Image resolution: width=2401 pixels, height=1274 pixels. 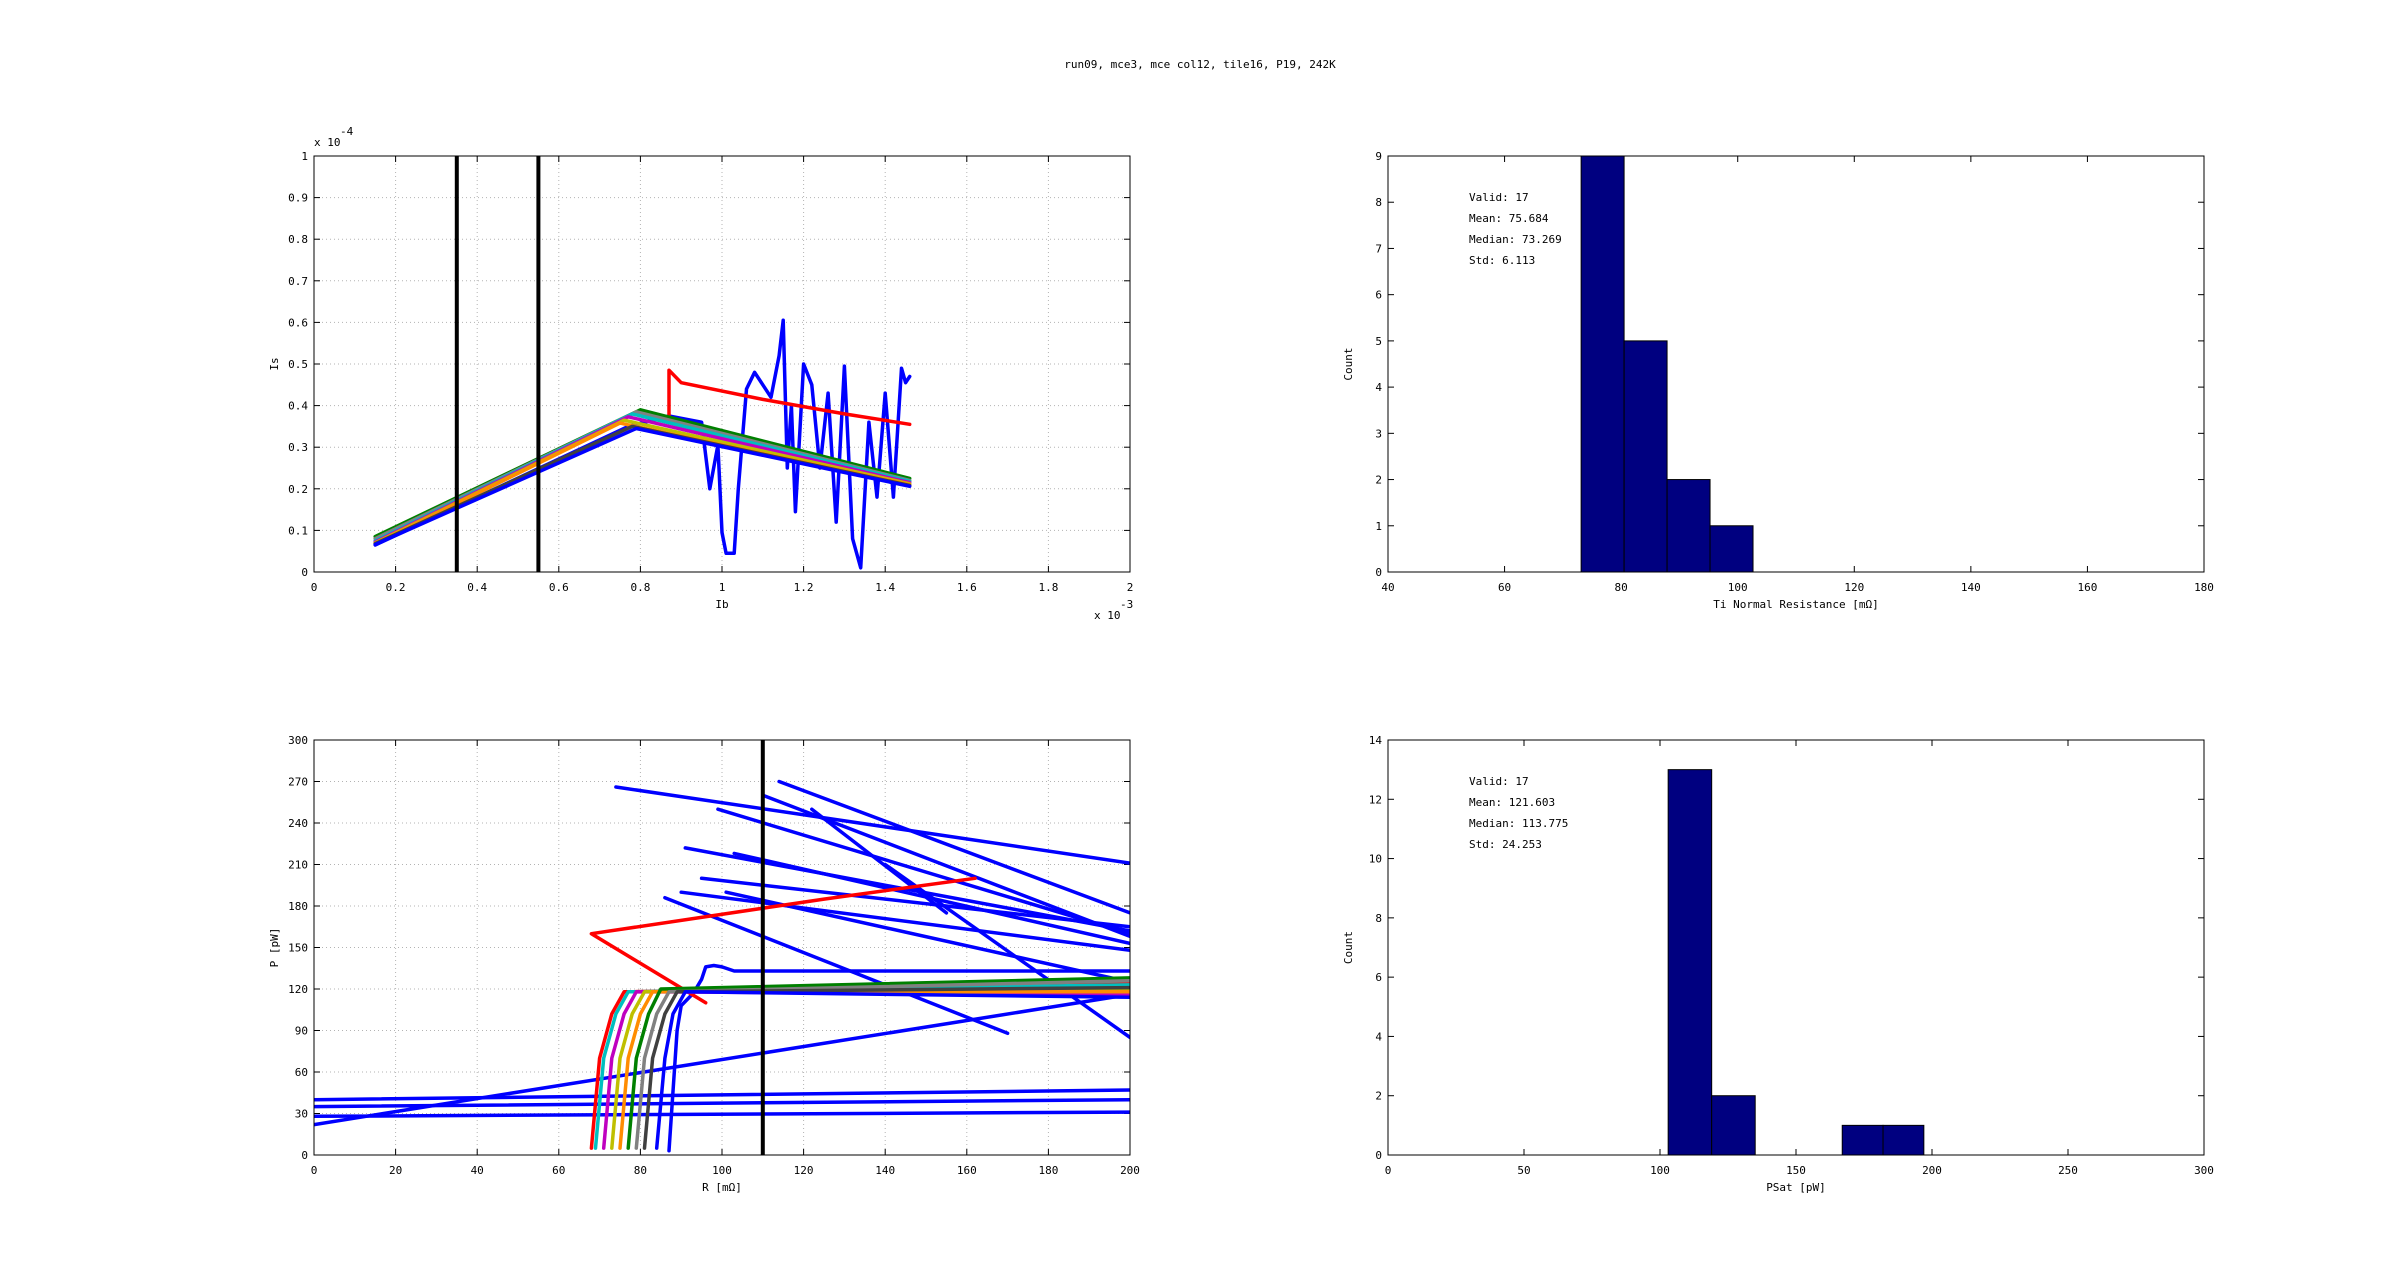 What do you see at coordinates (477, 587) in the screenshot?
I see `x-tick-label: 0.4` at bounding box center [477, 587].